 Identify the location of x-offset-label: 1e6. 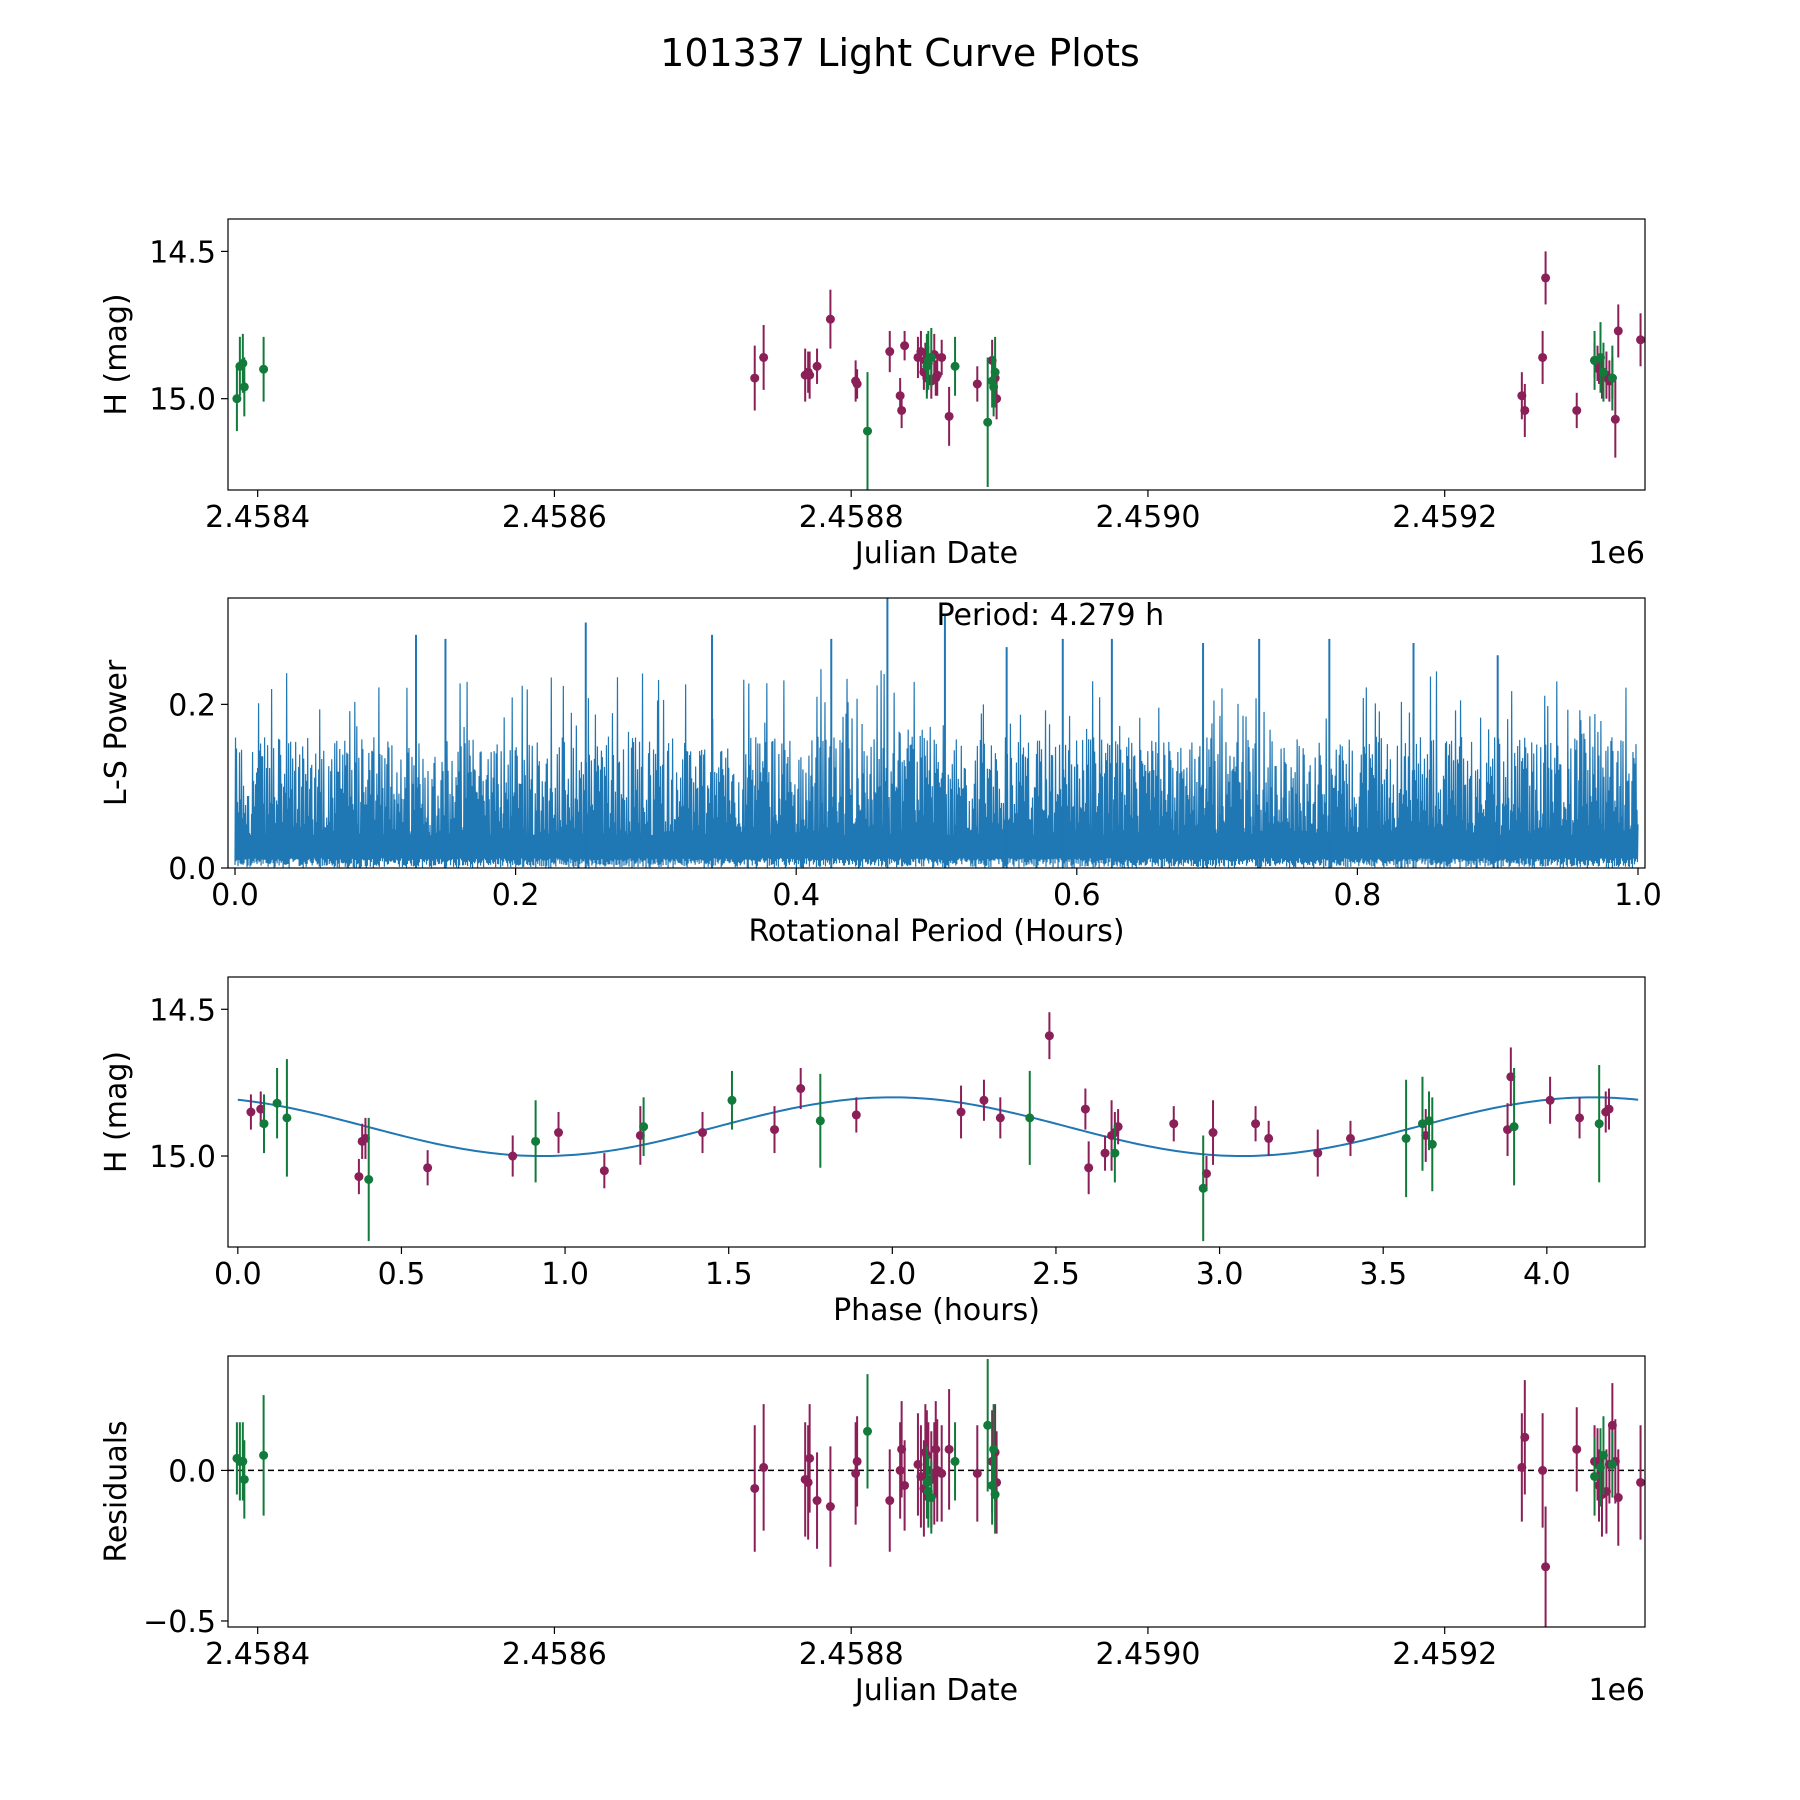
(1616, 1690).